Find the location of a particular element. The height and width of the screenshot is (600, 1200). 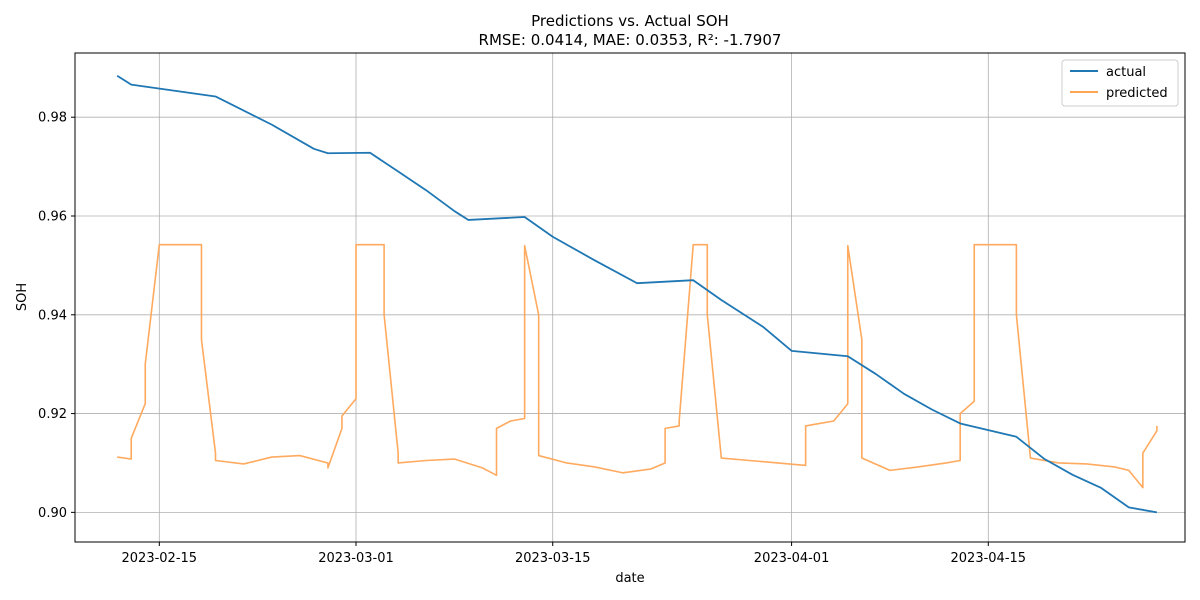

y-tick-label: 0.90 is located at coordinates (52, 513).